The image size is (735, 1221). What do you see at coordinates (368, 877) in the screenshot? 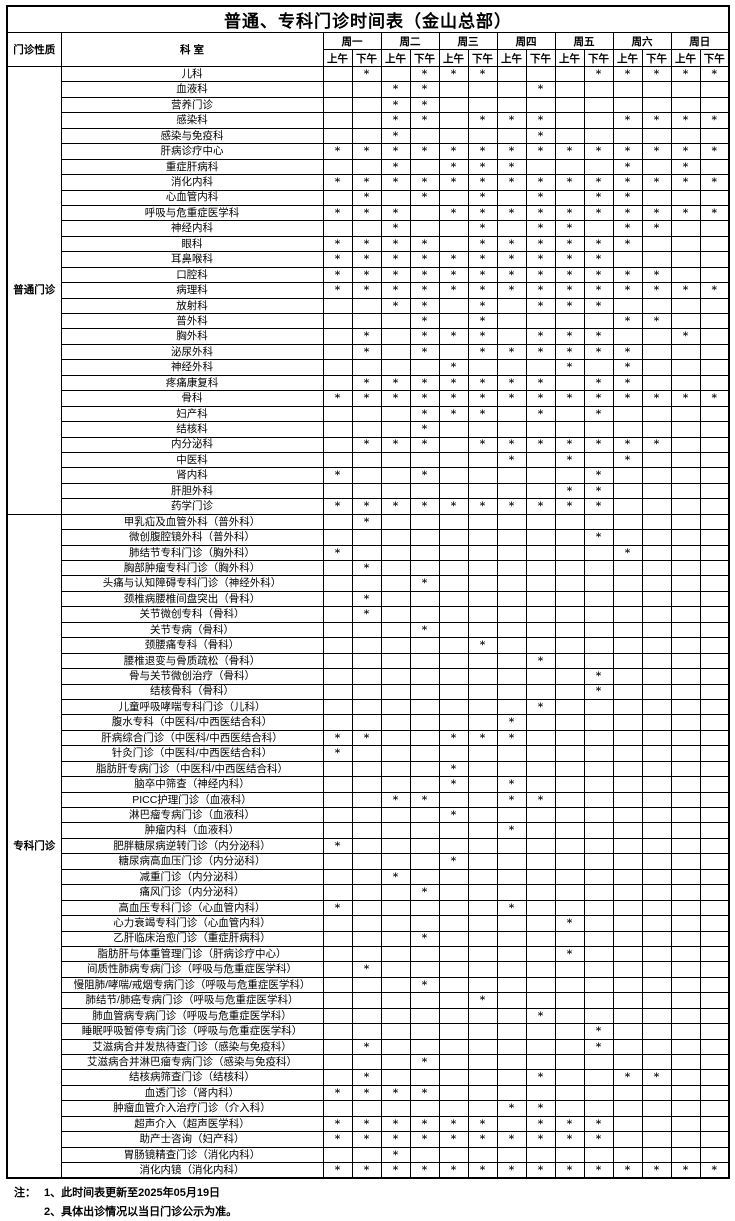
I see `table-row: 减重门诊（内分泌科） *` at bounding box center [368, 877].